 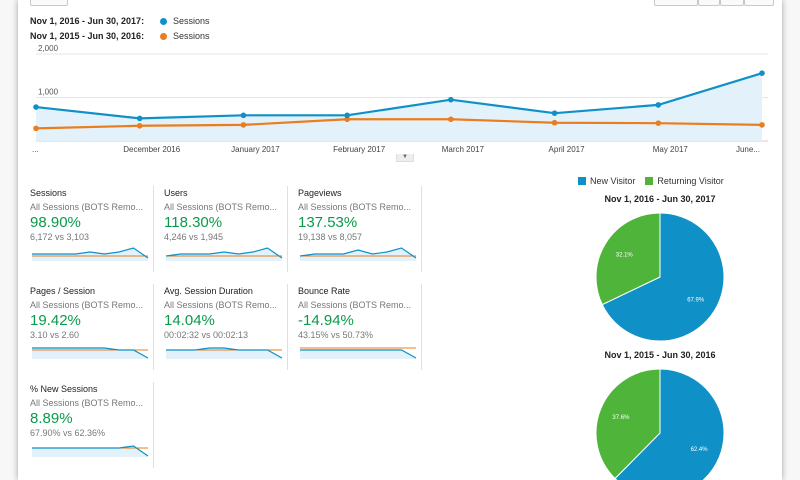 What do you see at coordinates (194, 237) in the screenshot?
I see `metric-comparison: 4,246 vs 1,945` at bounding box center [194, 237].